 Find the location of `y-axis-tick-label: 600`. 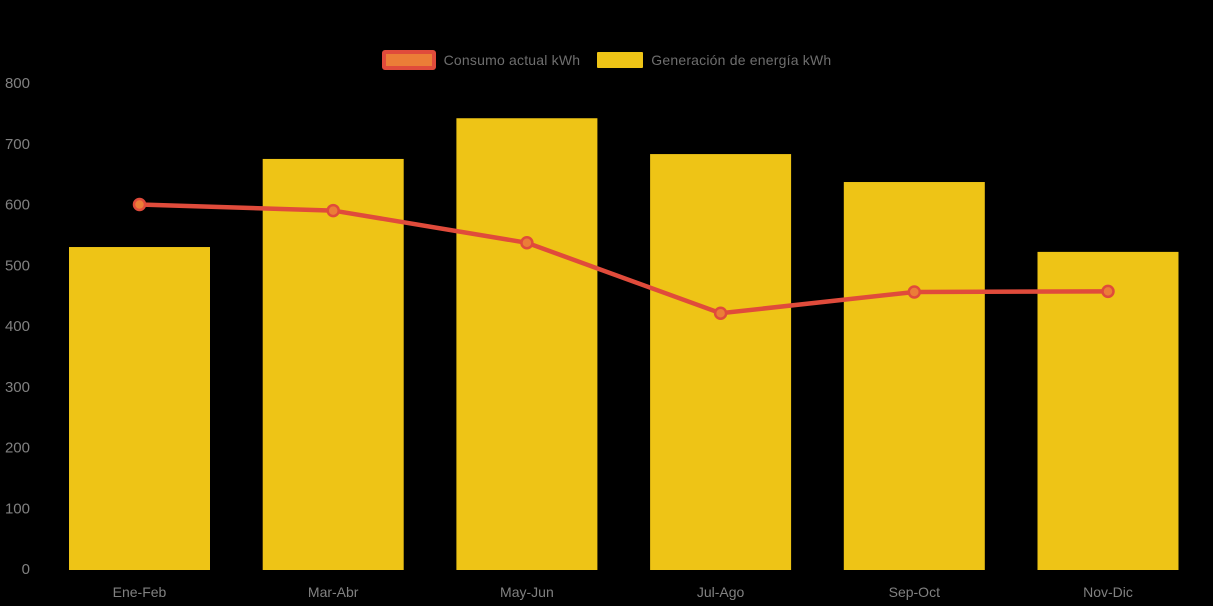

y-axis-tick-label: 600 is located at coordinates (17, 205).